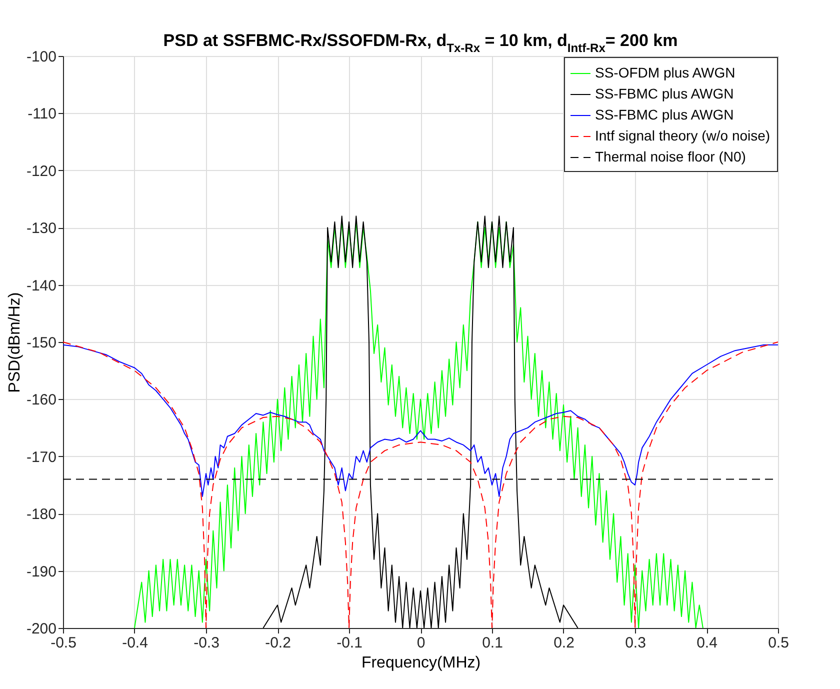 The width and height of the screenshot is (840, 689). I want to click on y-axis-title: PSD(dBm/Hz), so click(15, 342).